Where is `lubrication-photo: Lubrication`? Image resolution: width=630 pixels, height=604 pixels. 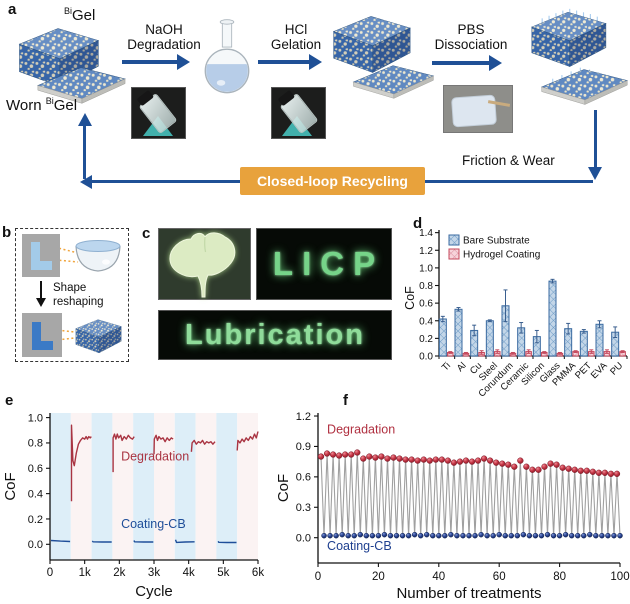 lubrication-photo: Lubrication is located at coordinates (275, 335).